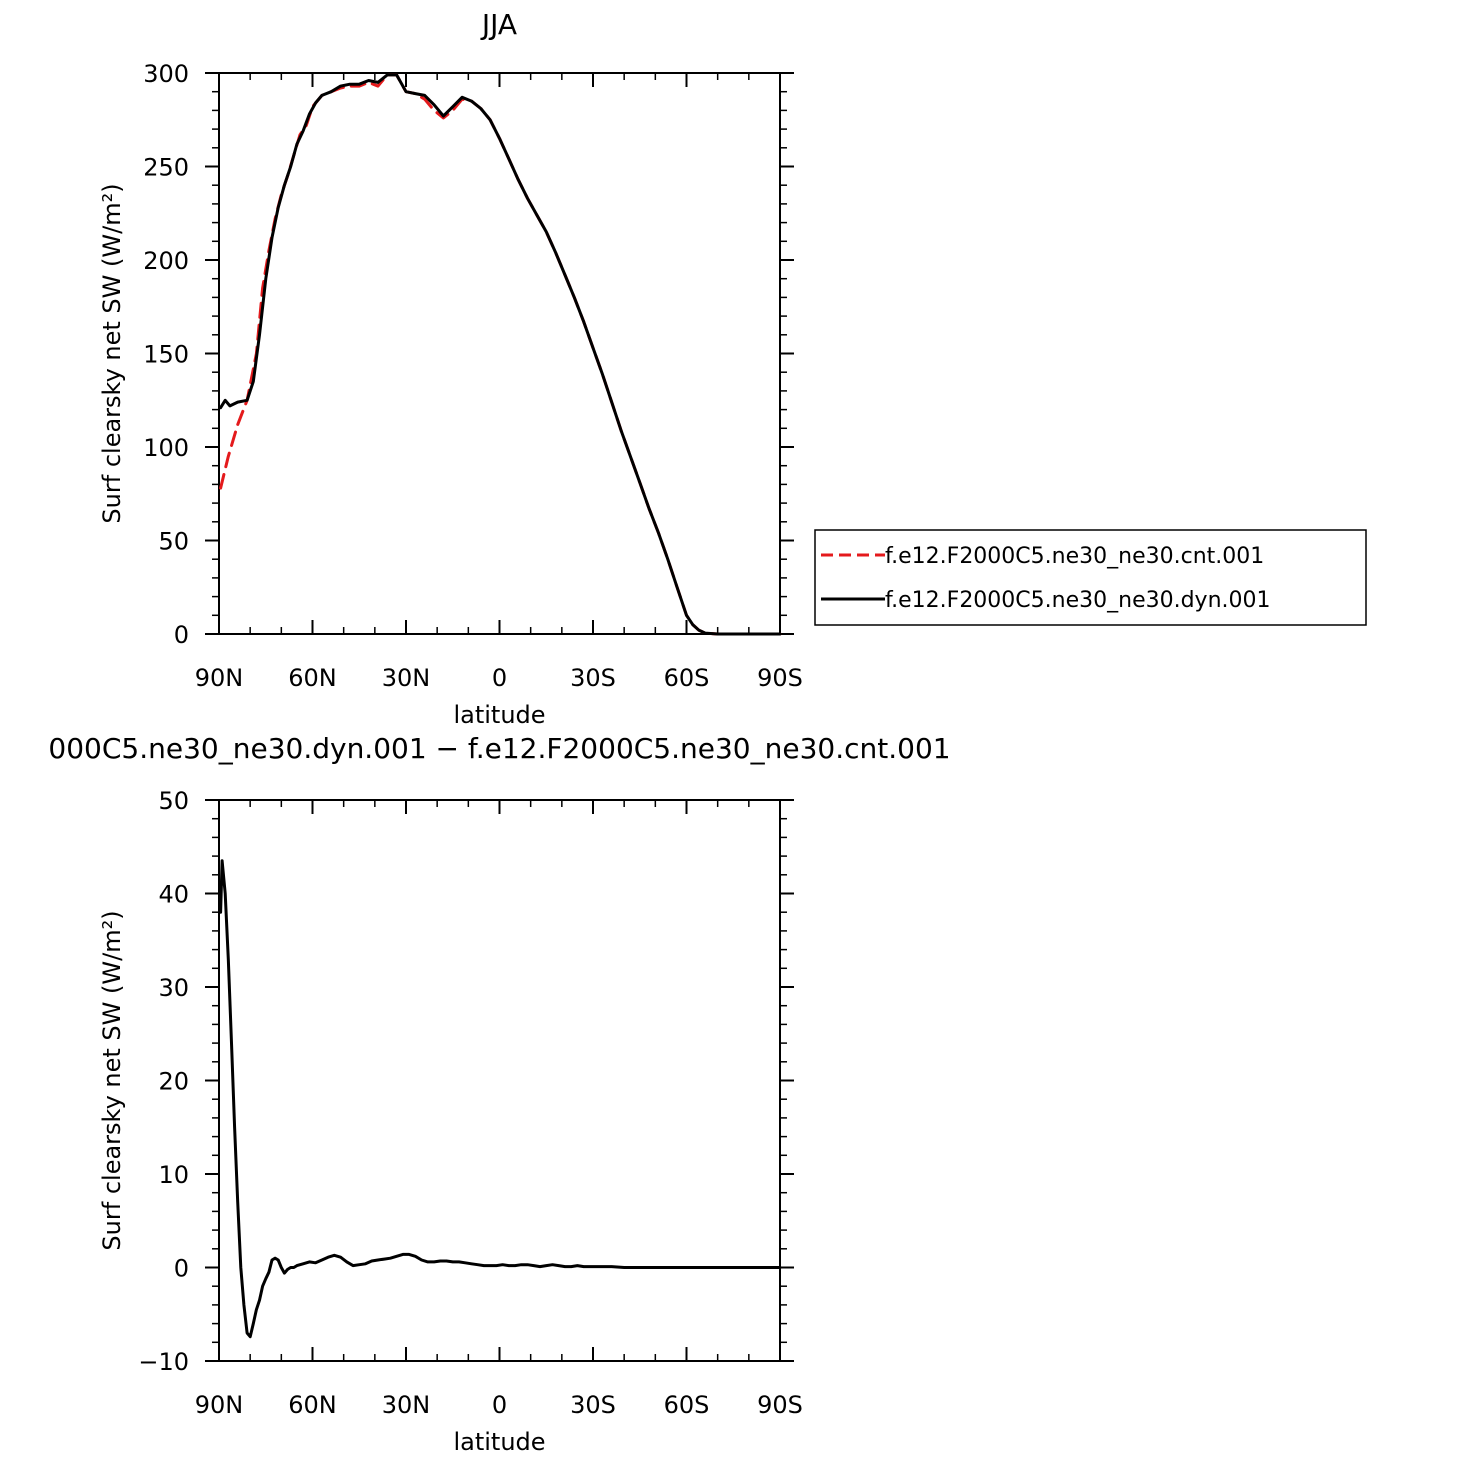 This screenshot has height=1463, width=1461. I want to click on y-tick-label: 200, so click(166, 261).